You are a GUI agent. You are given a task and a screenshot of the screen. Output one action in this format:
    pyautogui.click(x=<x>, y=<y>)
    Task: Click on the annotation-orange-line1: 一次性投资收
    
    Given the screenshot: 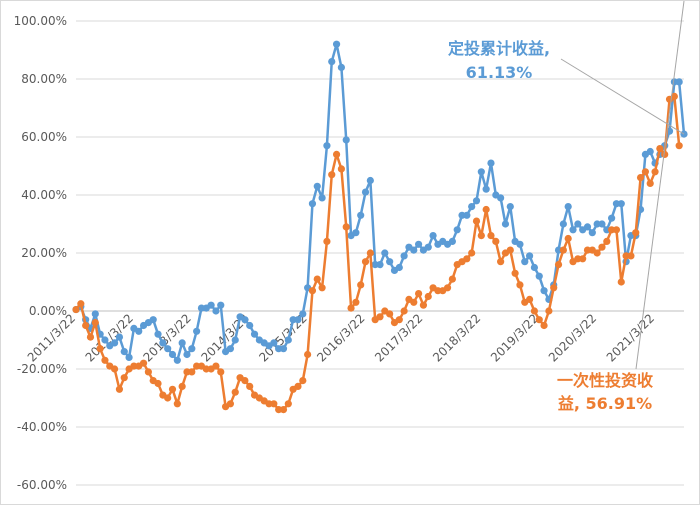 What is the action you would take?
    pyautogui.click(x=605, y=380)
    